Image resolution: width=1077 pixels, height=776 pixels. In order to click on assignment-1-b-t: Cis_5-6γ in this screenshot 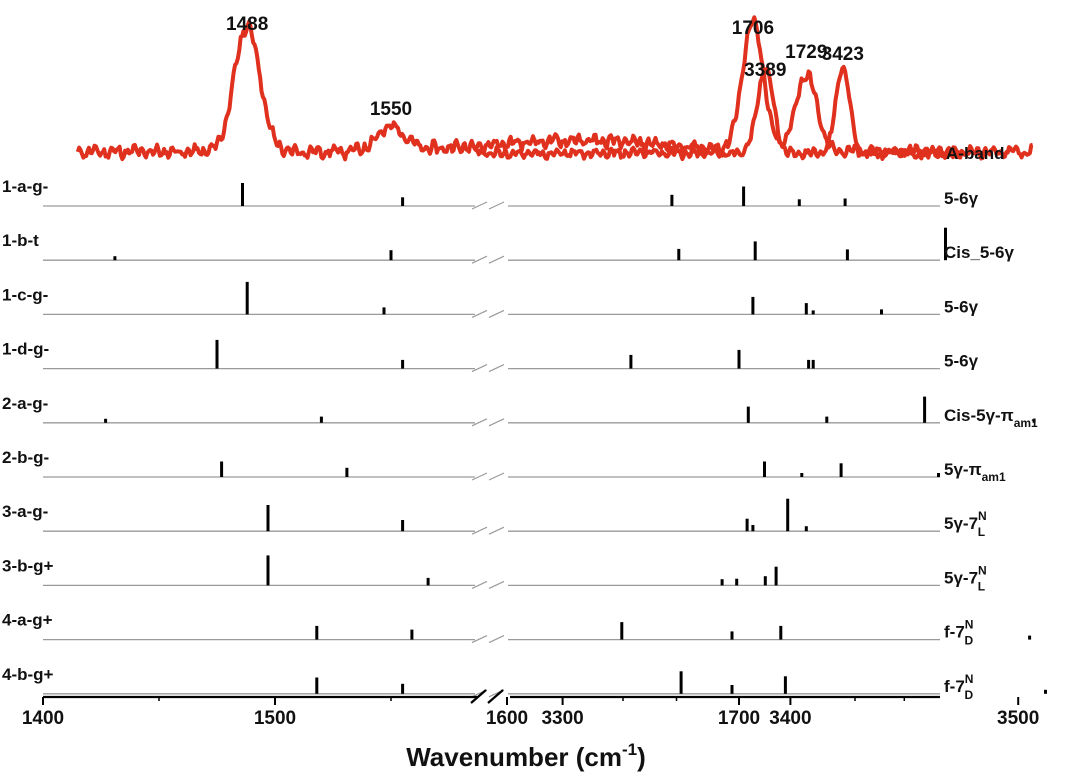, I will do `click(979, 252)`.